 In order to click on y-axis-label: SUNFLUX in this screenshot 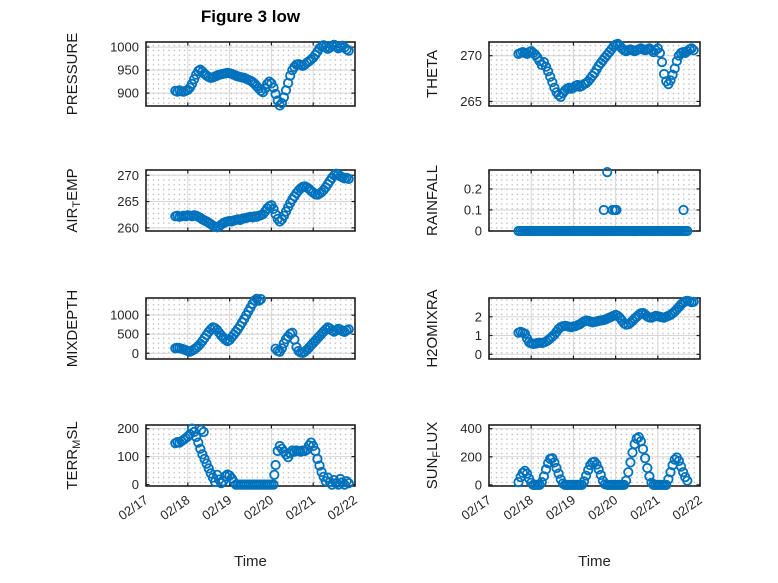, I will do `click(433, 456)`.